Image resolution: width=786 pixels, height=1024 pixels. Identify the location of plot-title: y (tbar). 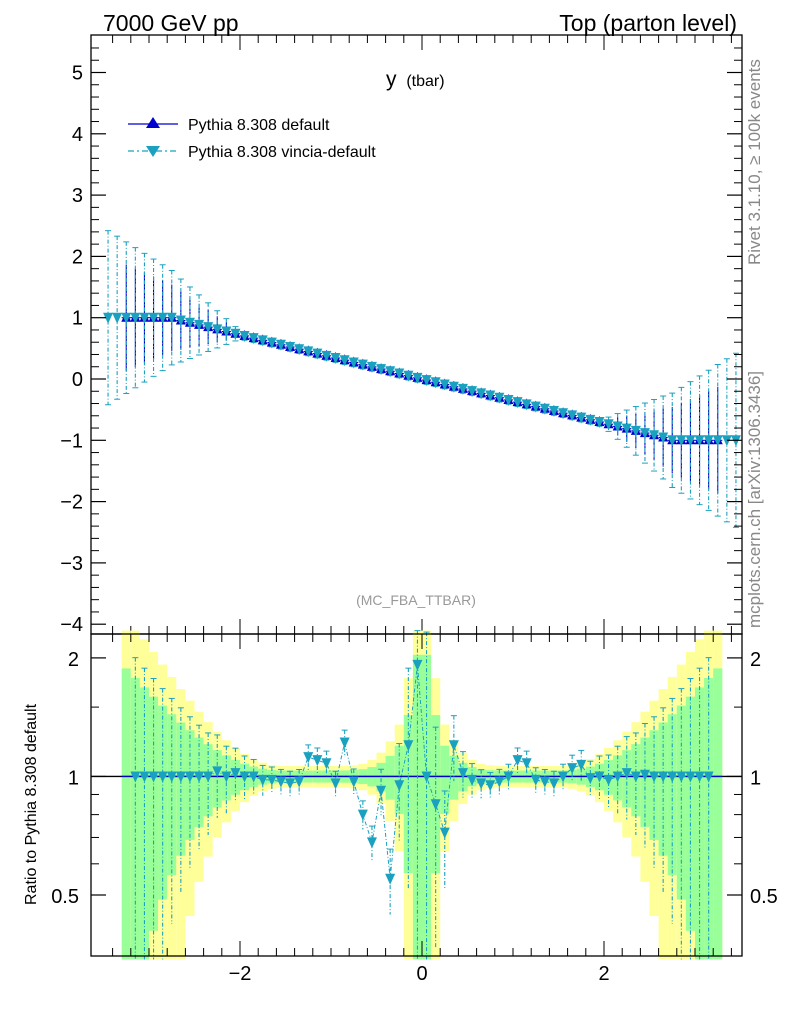
(415, 79).